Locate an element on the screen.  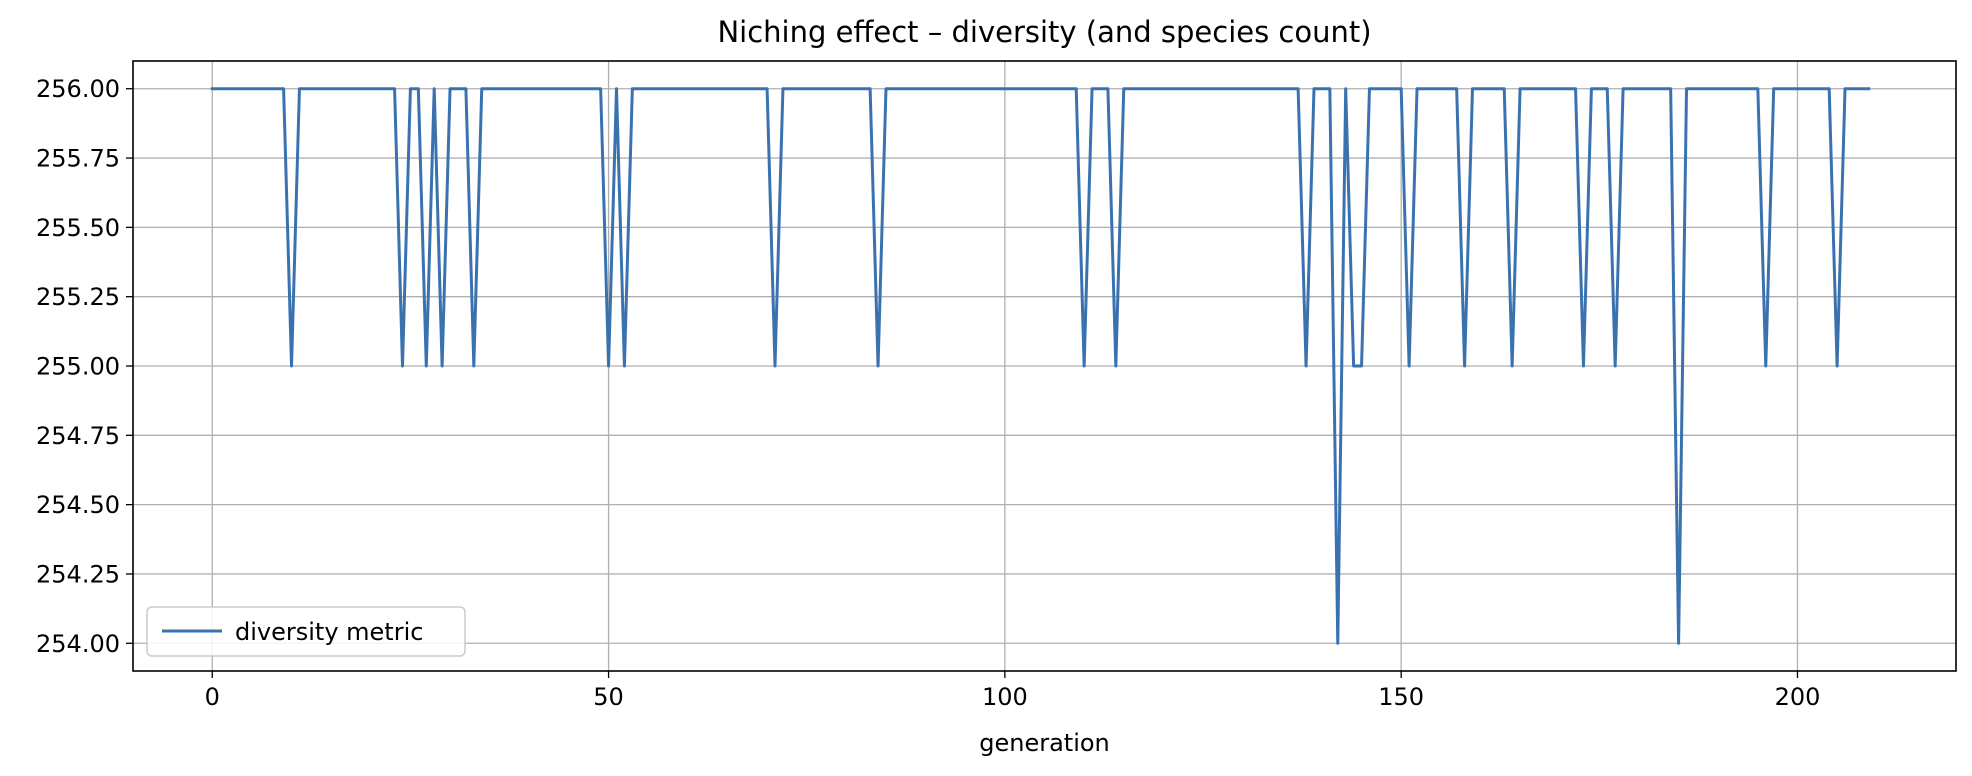
x-tick-label: 0 is located at coordinates (212, 697).